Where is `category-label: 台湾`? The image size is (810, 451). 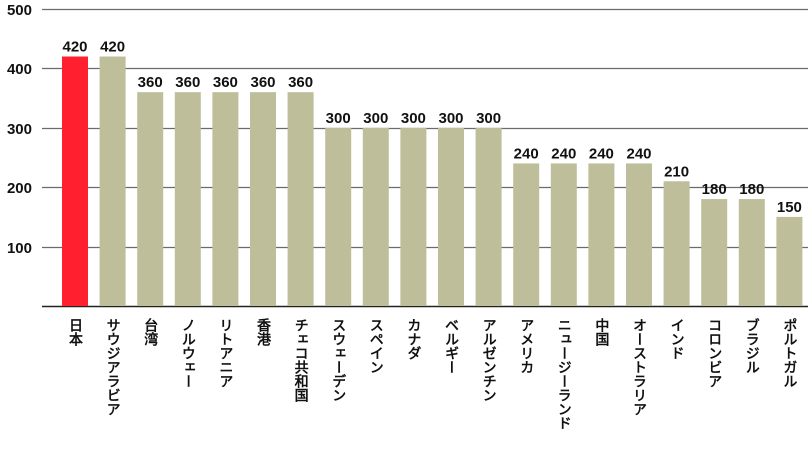
category-label: 台湾 is located at coordinates (150, 332).